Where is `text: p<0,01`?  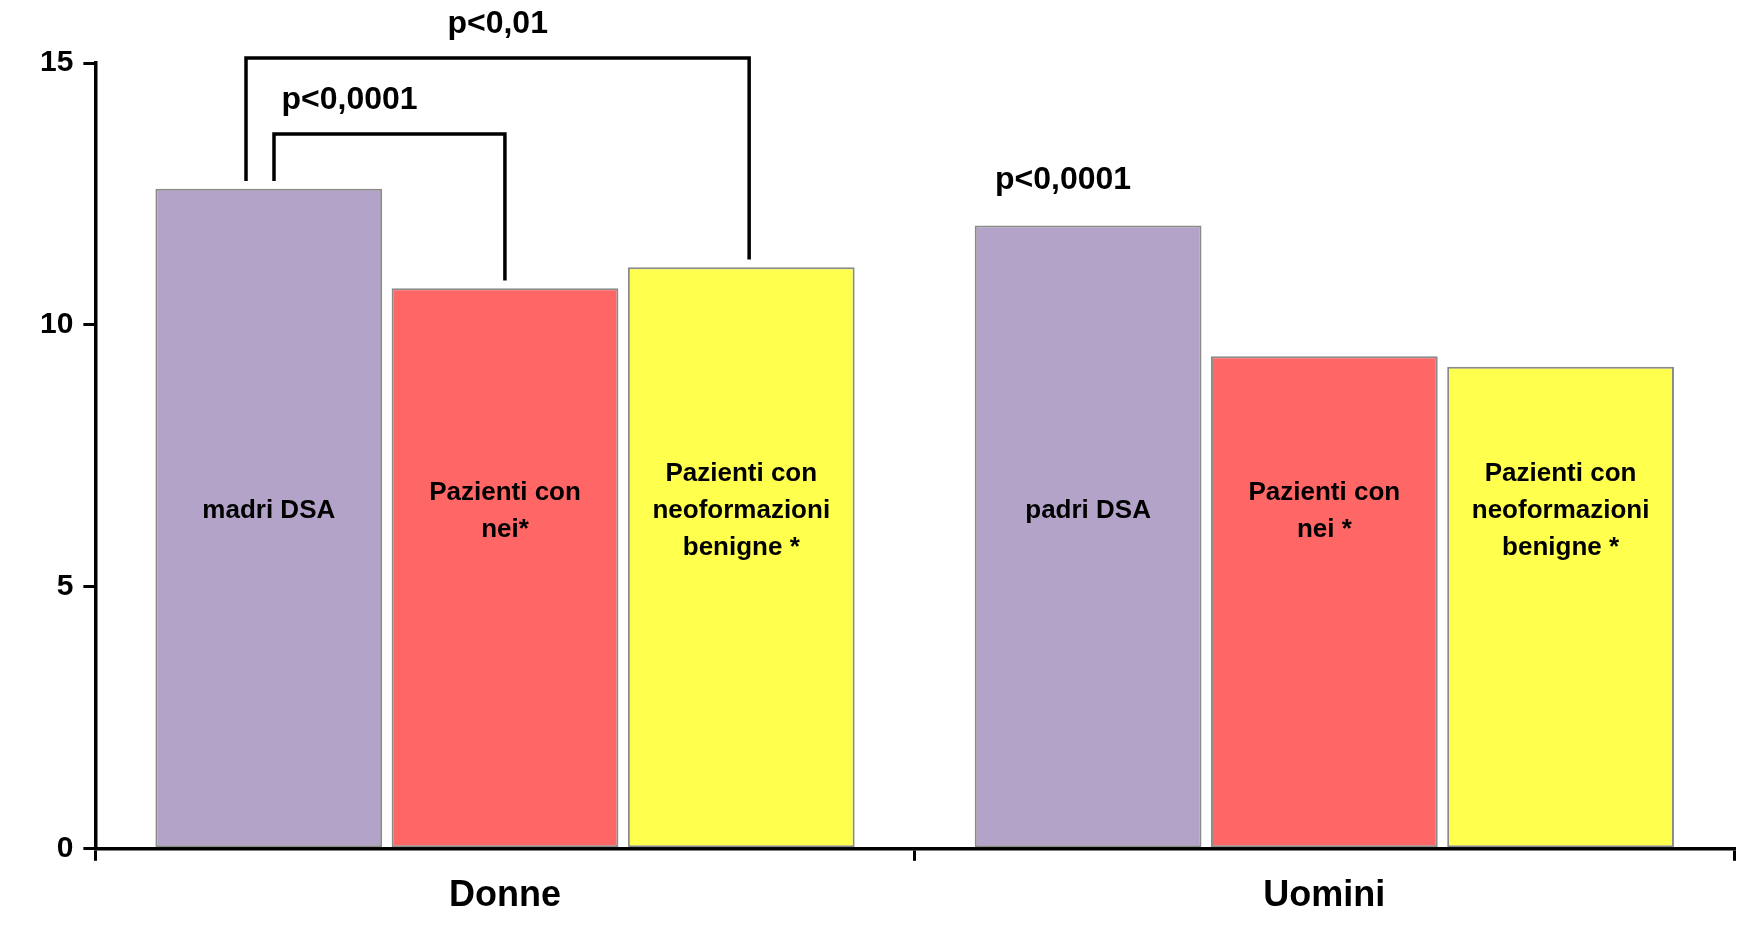
text: p<0,01 is located at coordinates (497, 21).